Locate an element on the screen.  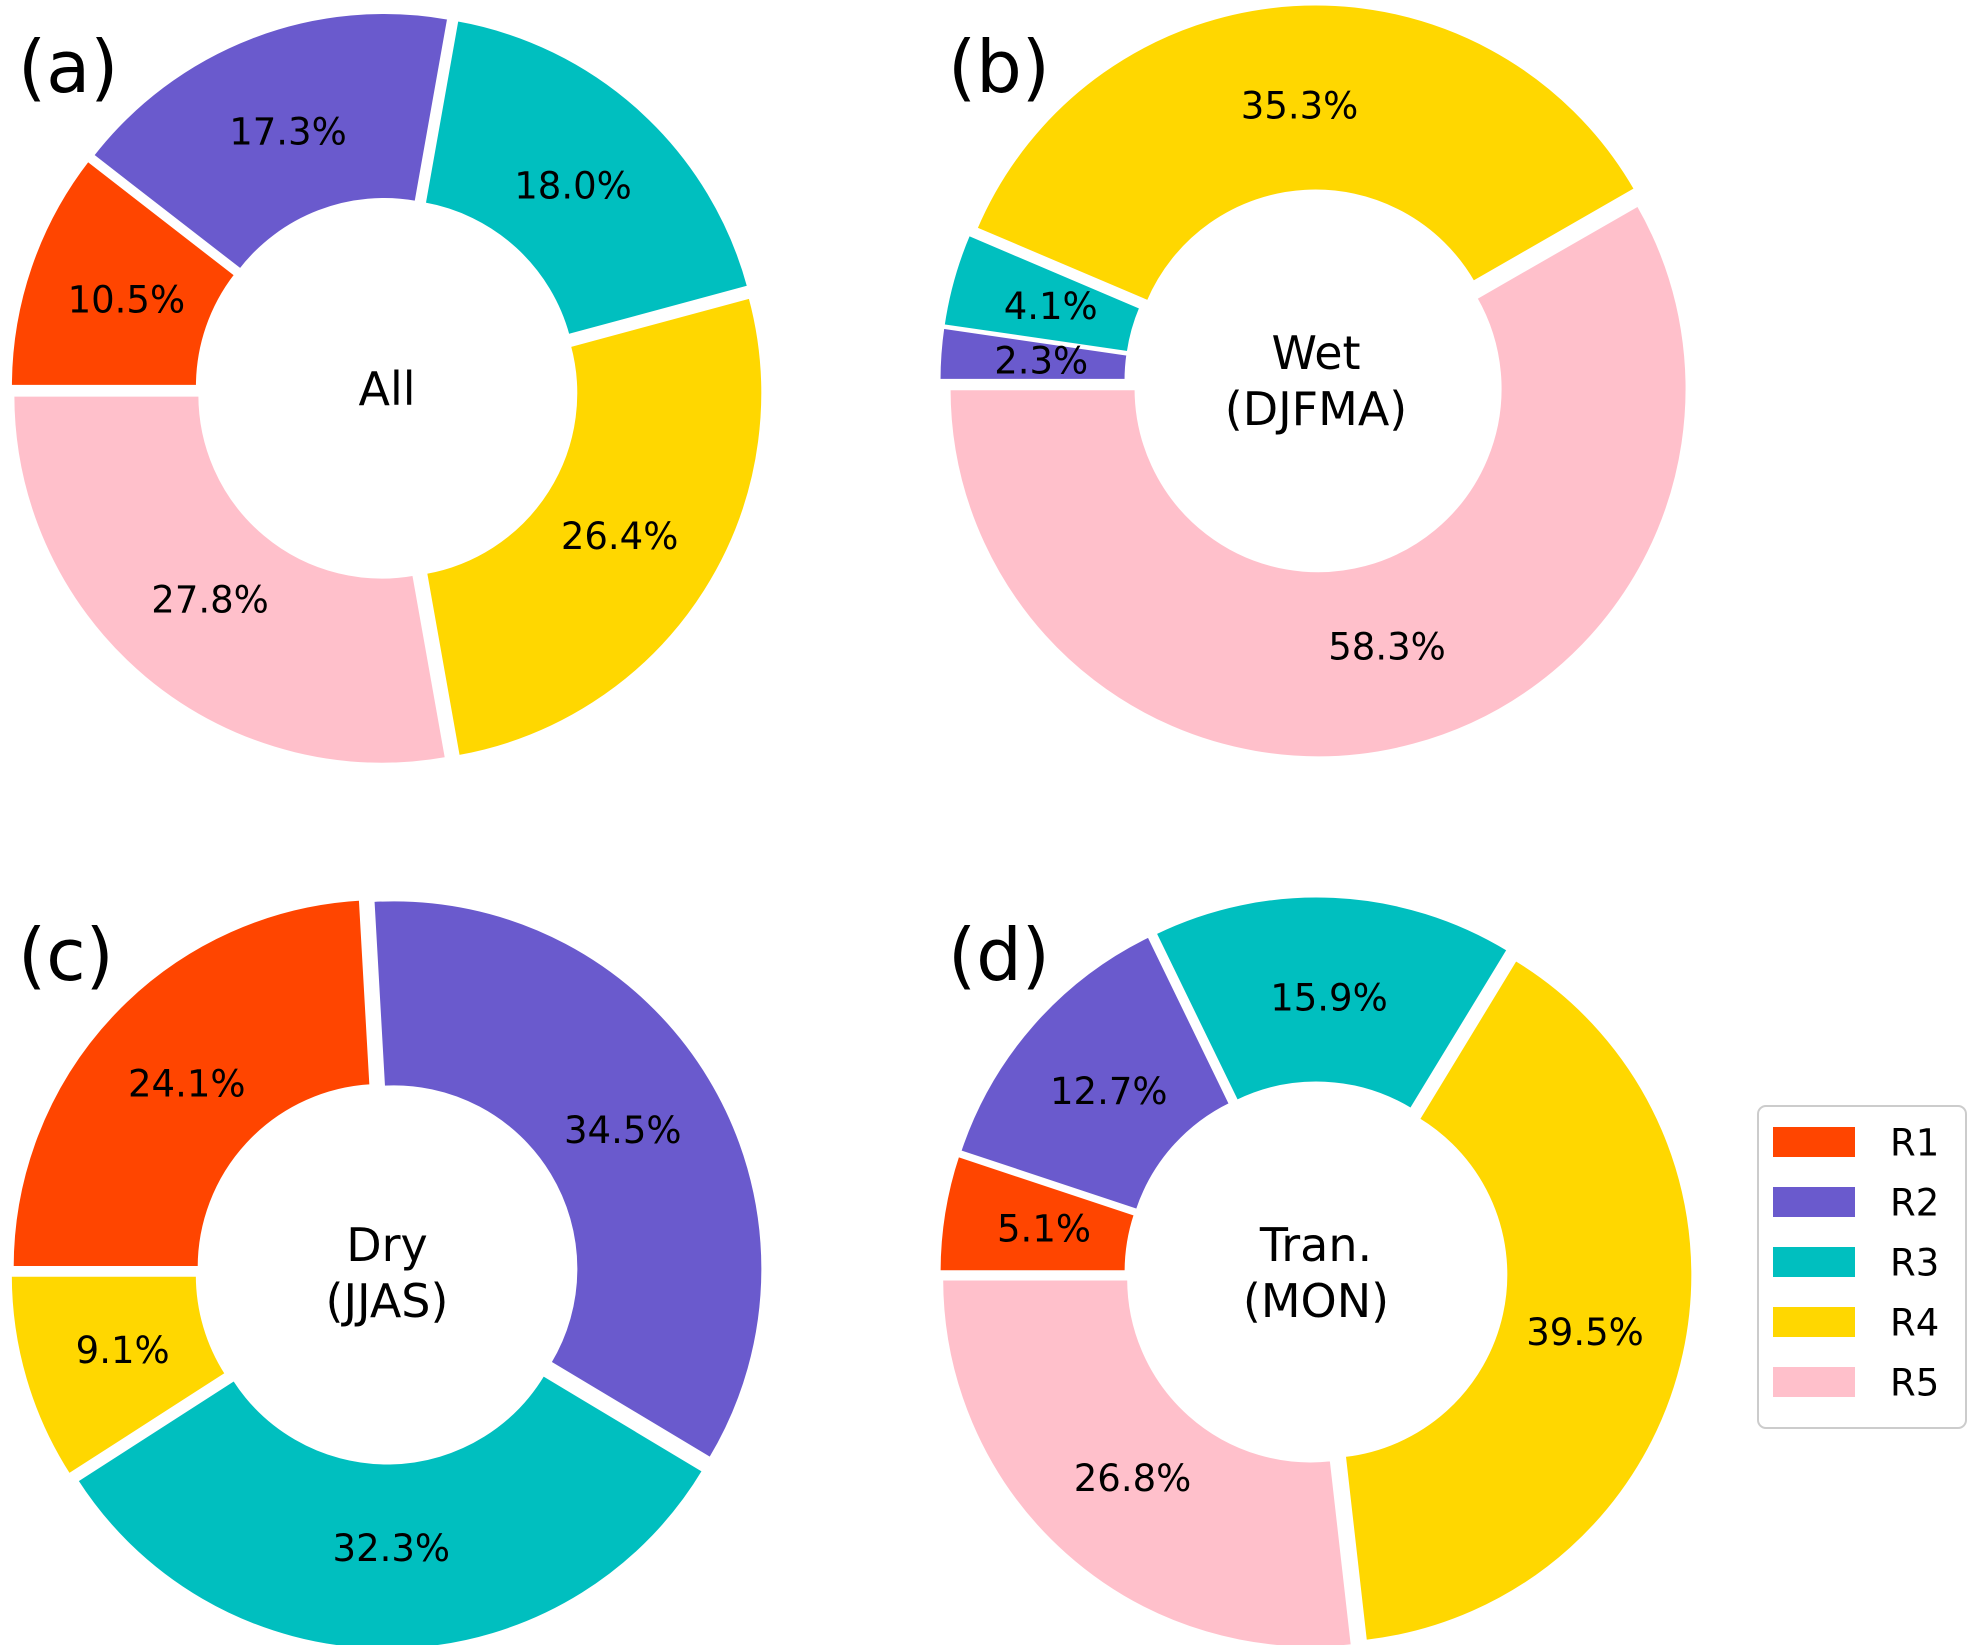
slice-label-r5: 58.3% is located at coordinates (1387, 647).